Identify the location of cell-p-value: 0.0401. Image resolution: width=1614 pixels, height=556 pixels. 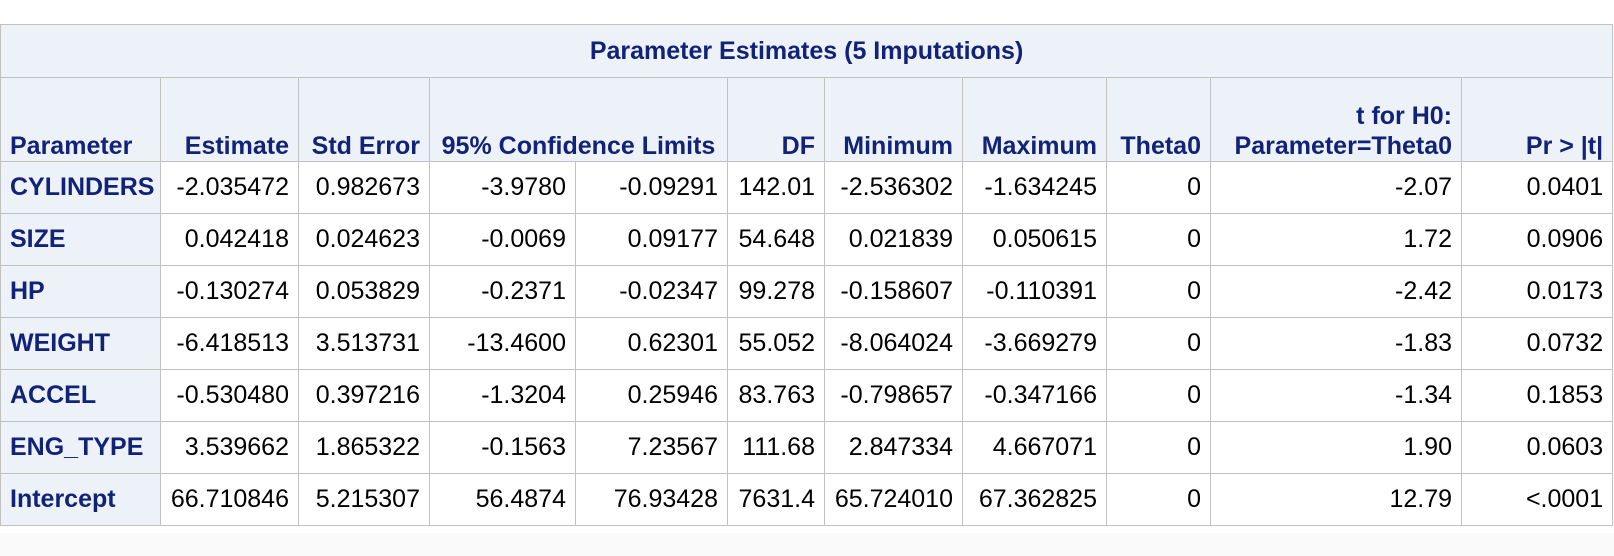
(1537, 187).